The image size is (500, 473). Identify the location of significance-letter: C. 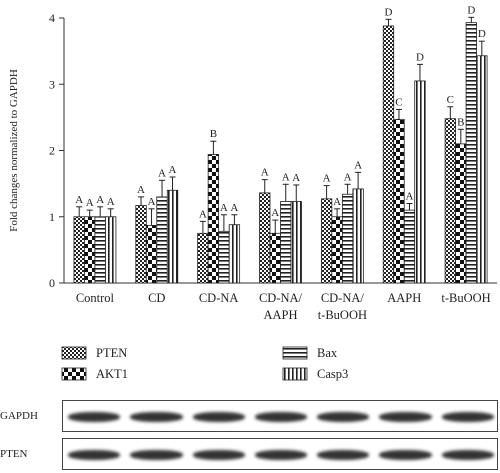
(398, 102).